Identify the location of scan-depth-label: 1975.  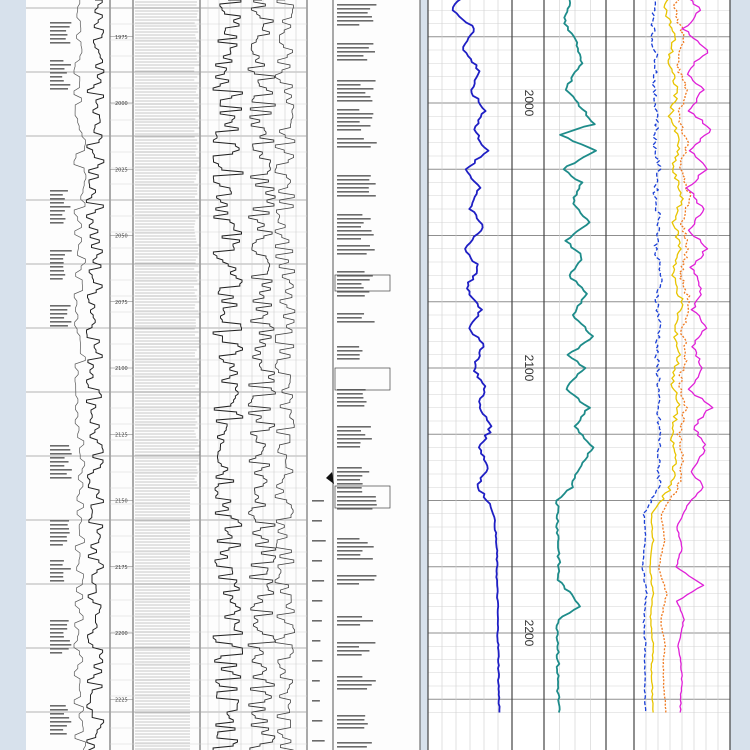
(121, 38).